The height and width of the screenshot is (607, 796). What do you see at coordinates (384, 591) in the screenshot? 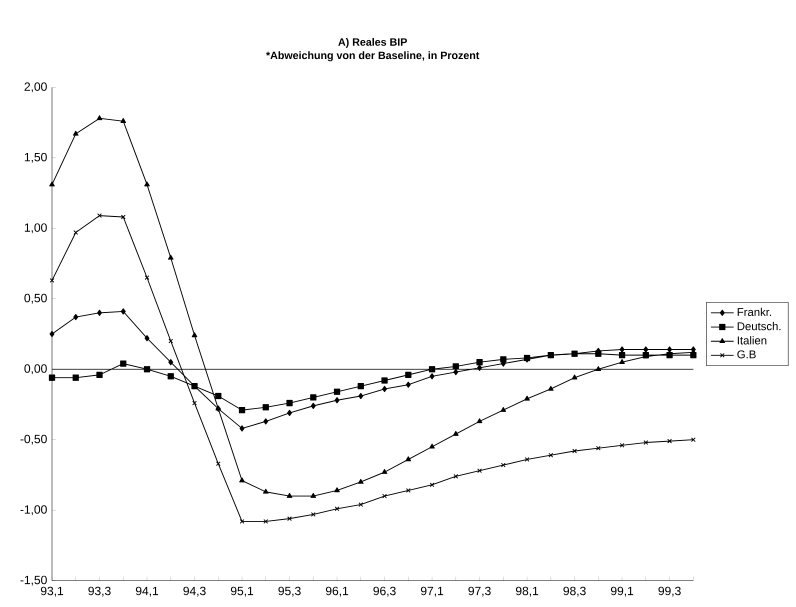
I see `x-tick-label: 96,3` at bounding box center [384, 591].